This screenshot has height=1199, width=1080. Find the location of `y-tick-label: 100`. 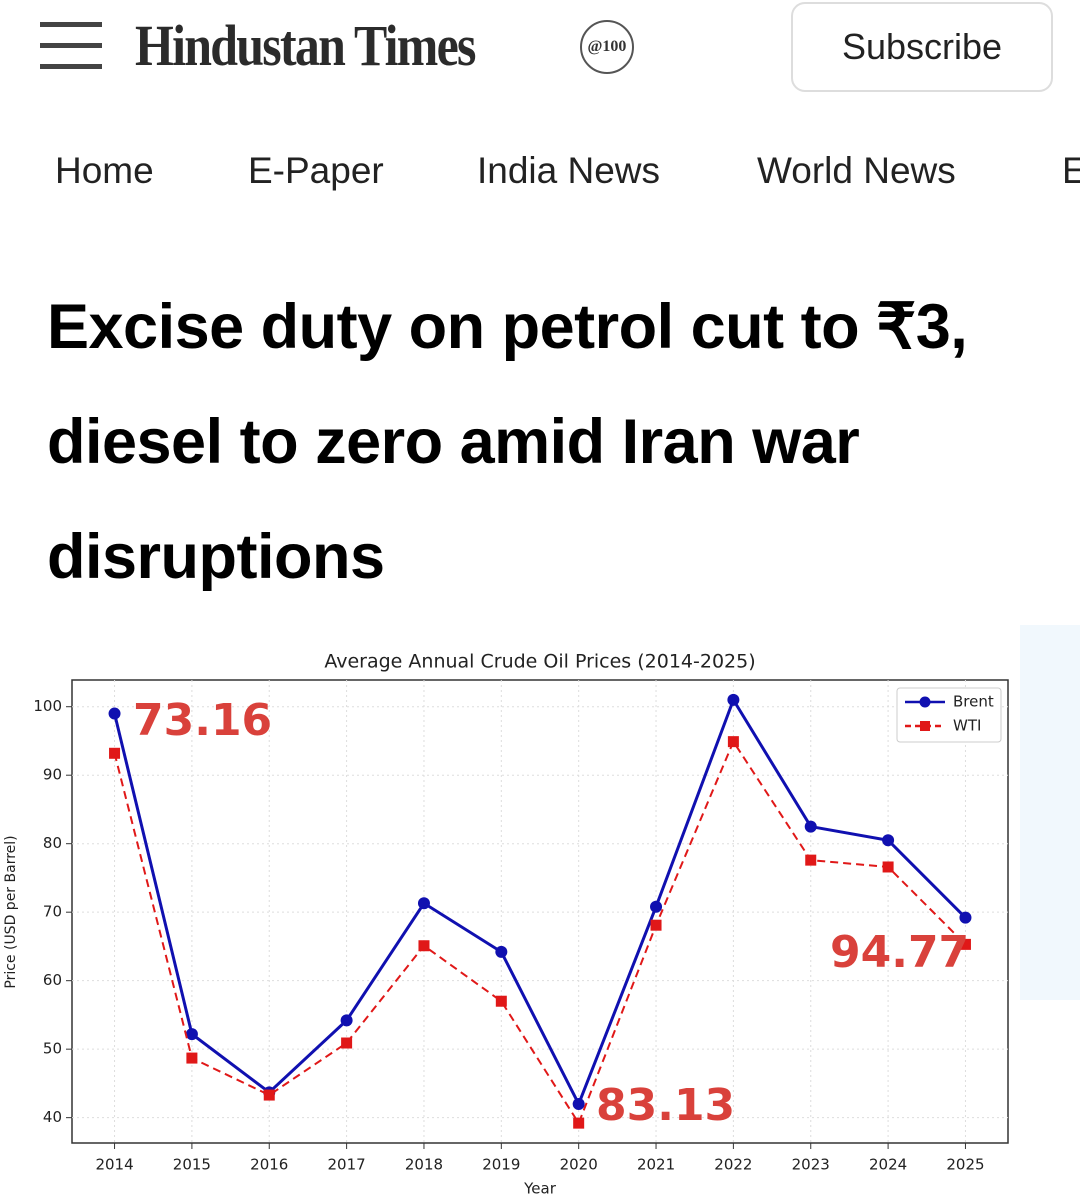

y-tick-label: 100 is located at coordinates (47, 706).